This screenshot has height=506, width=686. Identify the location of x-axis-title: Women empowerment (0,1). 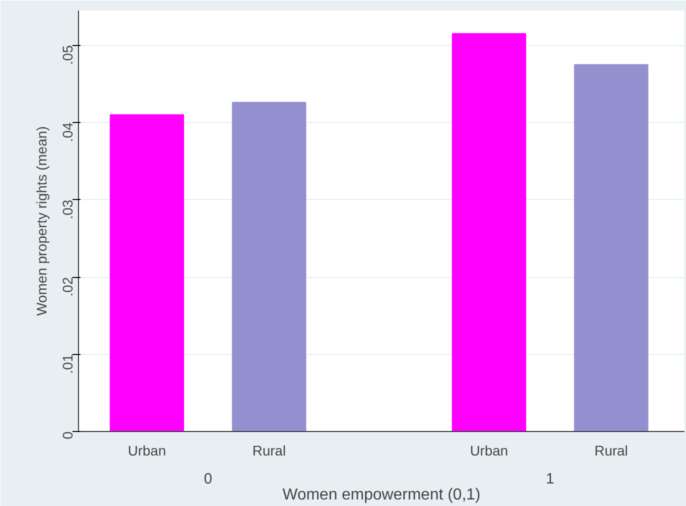
(381, 495).